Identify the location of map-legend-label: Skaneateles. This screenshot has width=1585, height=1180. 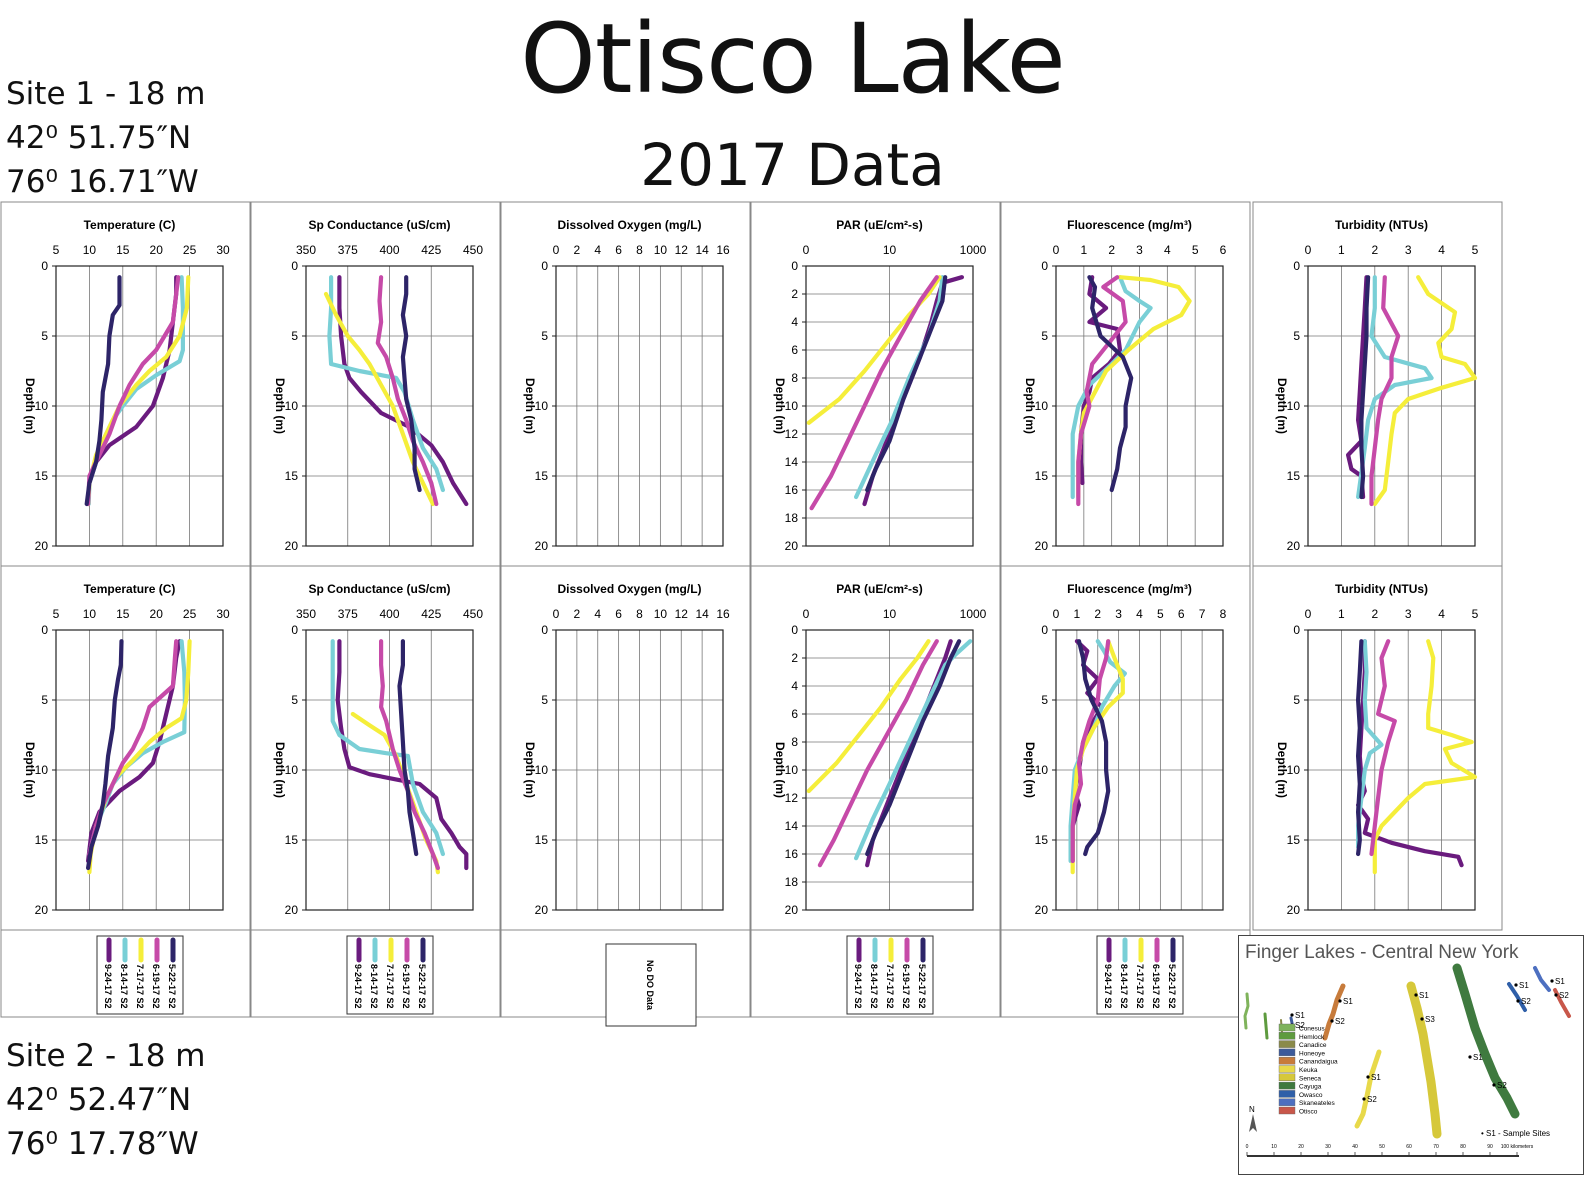
(1317, 1103).